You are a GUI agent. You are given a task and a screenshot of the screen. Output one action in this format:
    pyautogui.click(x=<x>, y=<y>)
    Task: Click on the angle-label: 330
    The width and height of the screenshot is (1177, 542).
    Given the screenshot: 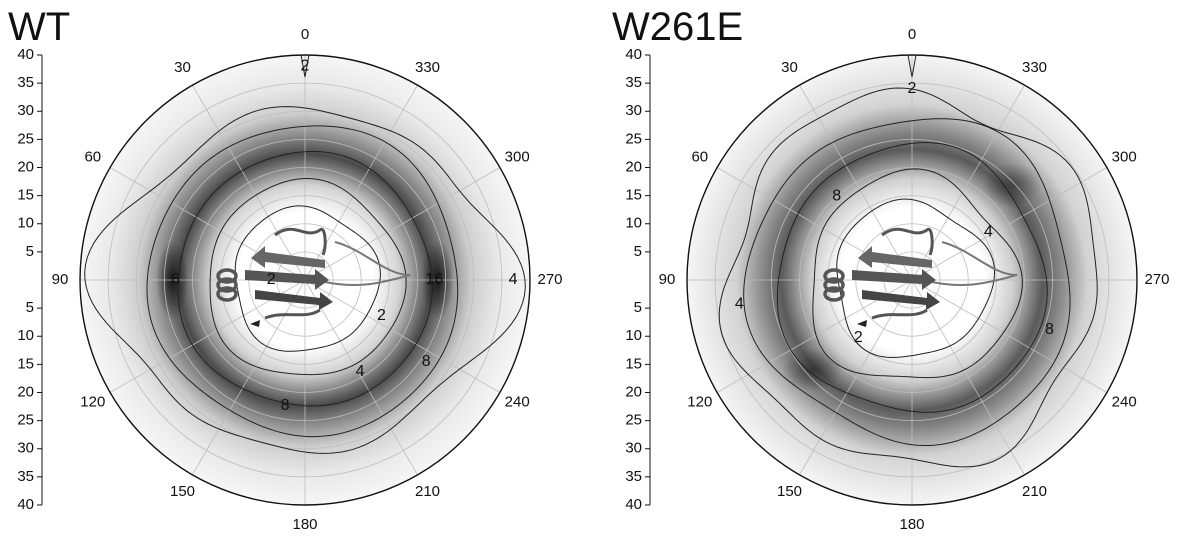 What is the action you would take?
    pyautogui.click(x=1034, y=67)
    